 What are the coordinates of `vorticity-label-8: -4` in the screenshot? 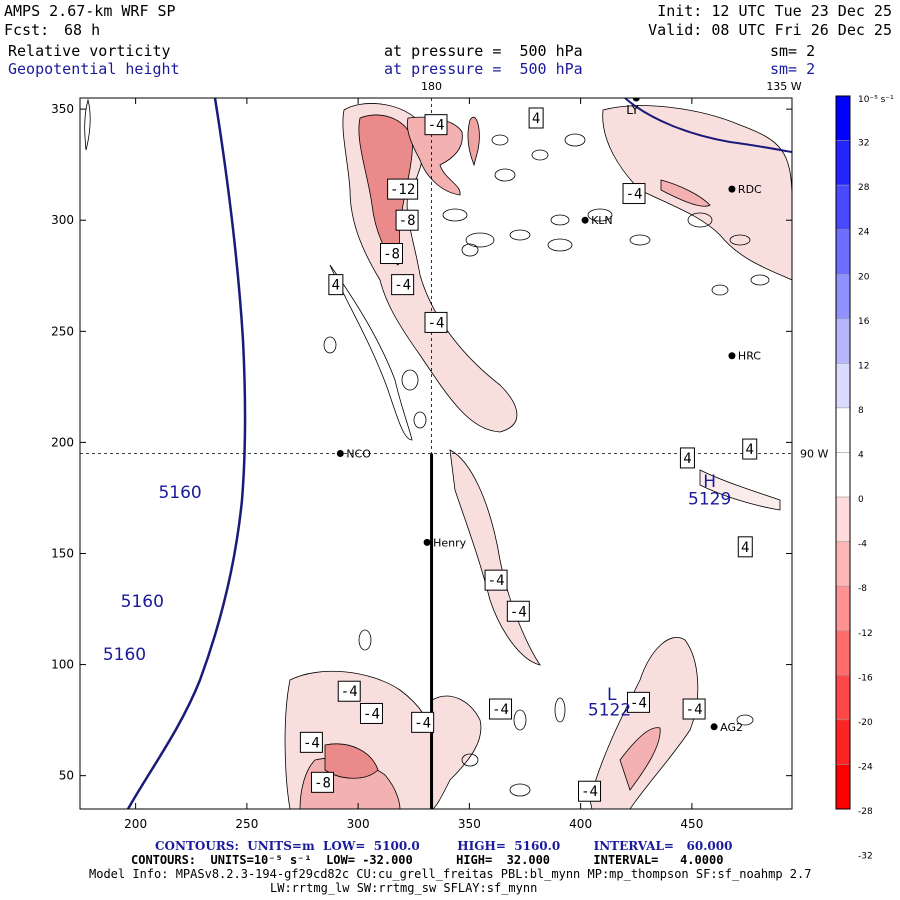 It's located at (634, 195).